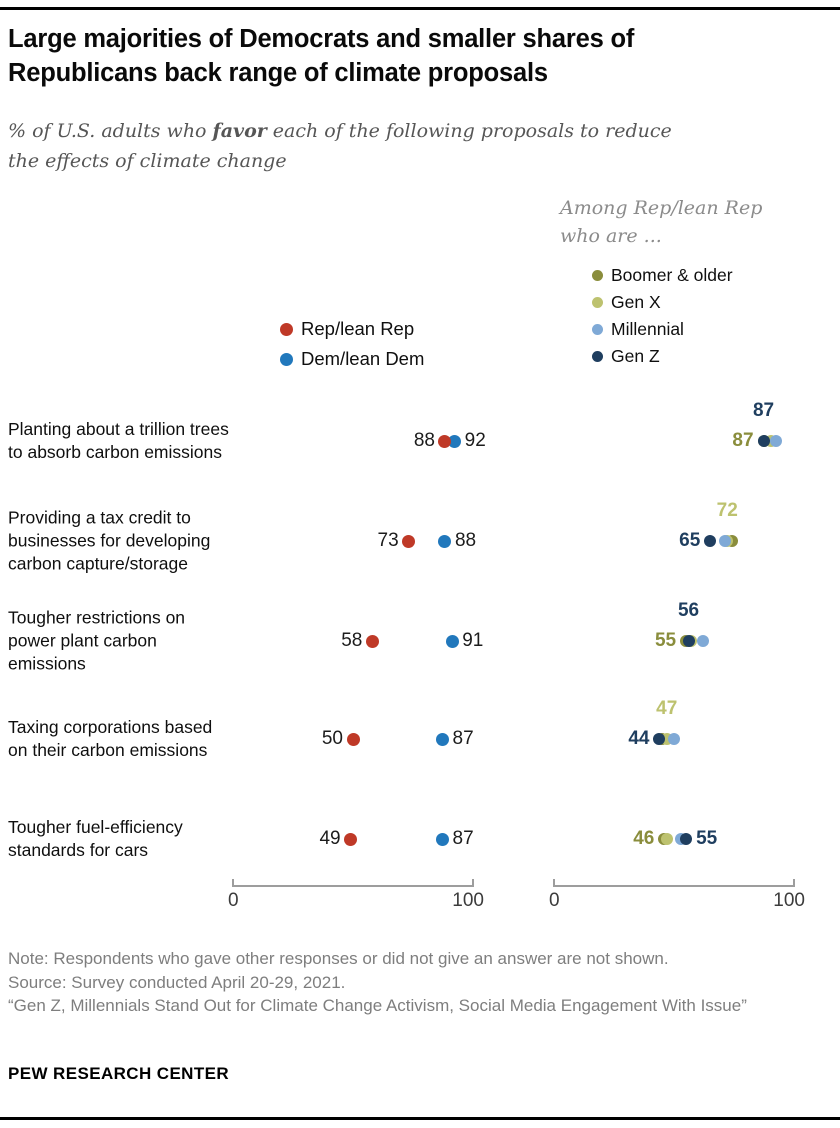 The height and width of the screenshot is (1128, 840). I want to click on legend-item-dem: Dem/lean Dem, so click(352, 359).